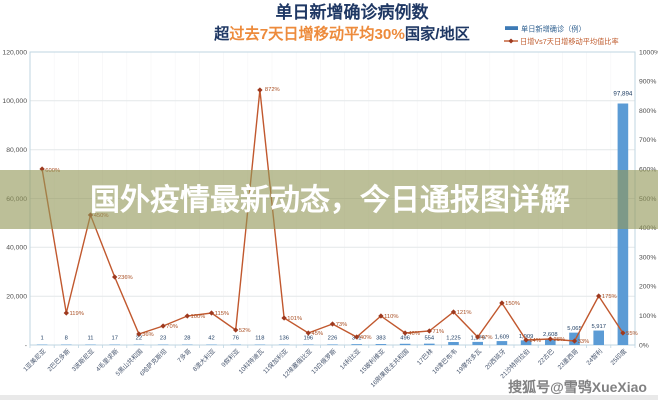  Describe the element at coordinates (333, 339) in the screenshot. I see `svg-text: 226` at that location.